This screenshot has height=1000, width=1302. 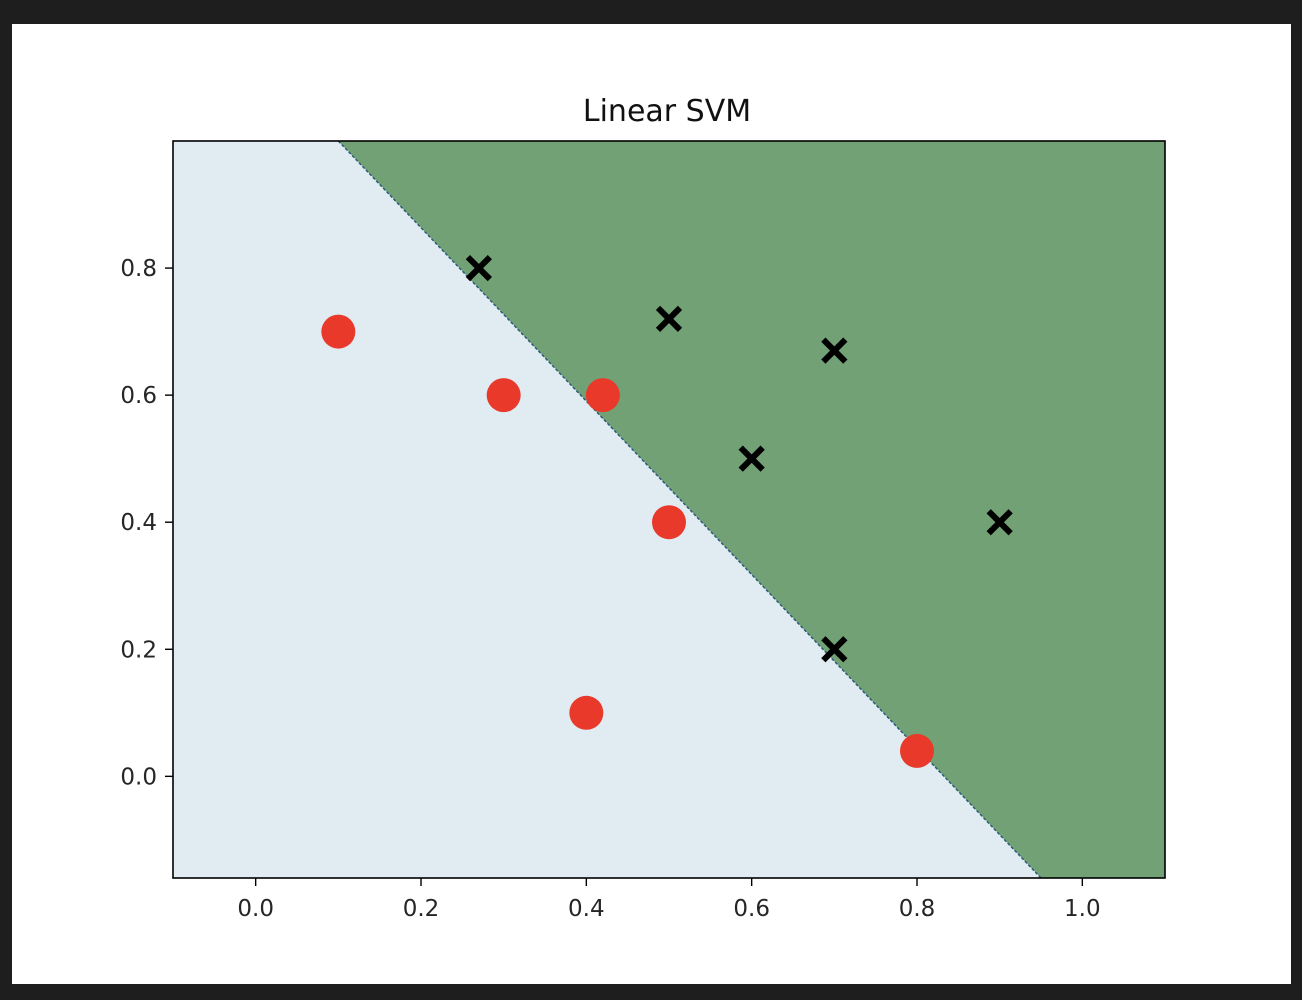 What do you see at coordinates (138, 523) in the screenshot?
I see `y-tick-label: 0.4` at bounding box center [138, 523].